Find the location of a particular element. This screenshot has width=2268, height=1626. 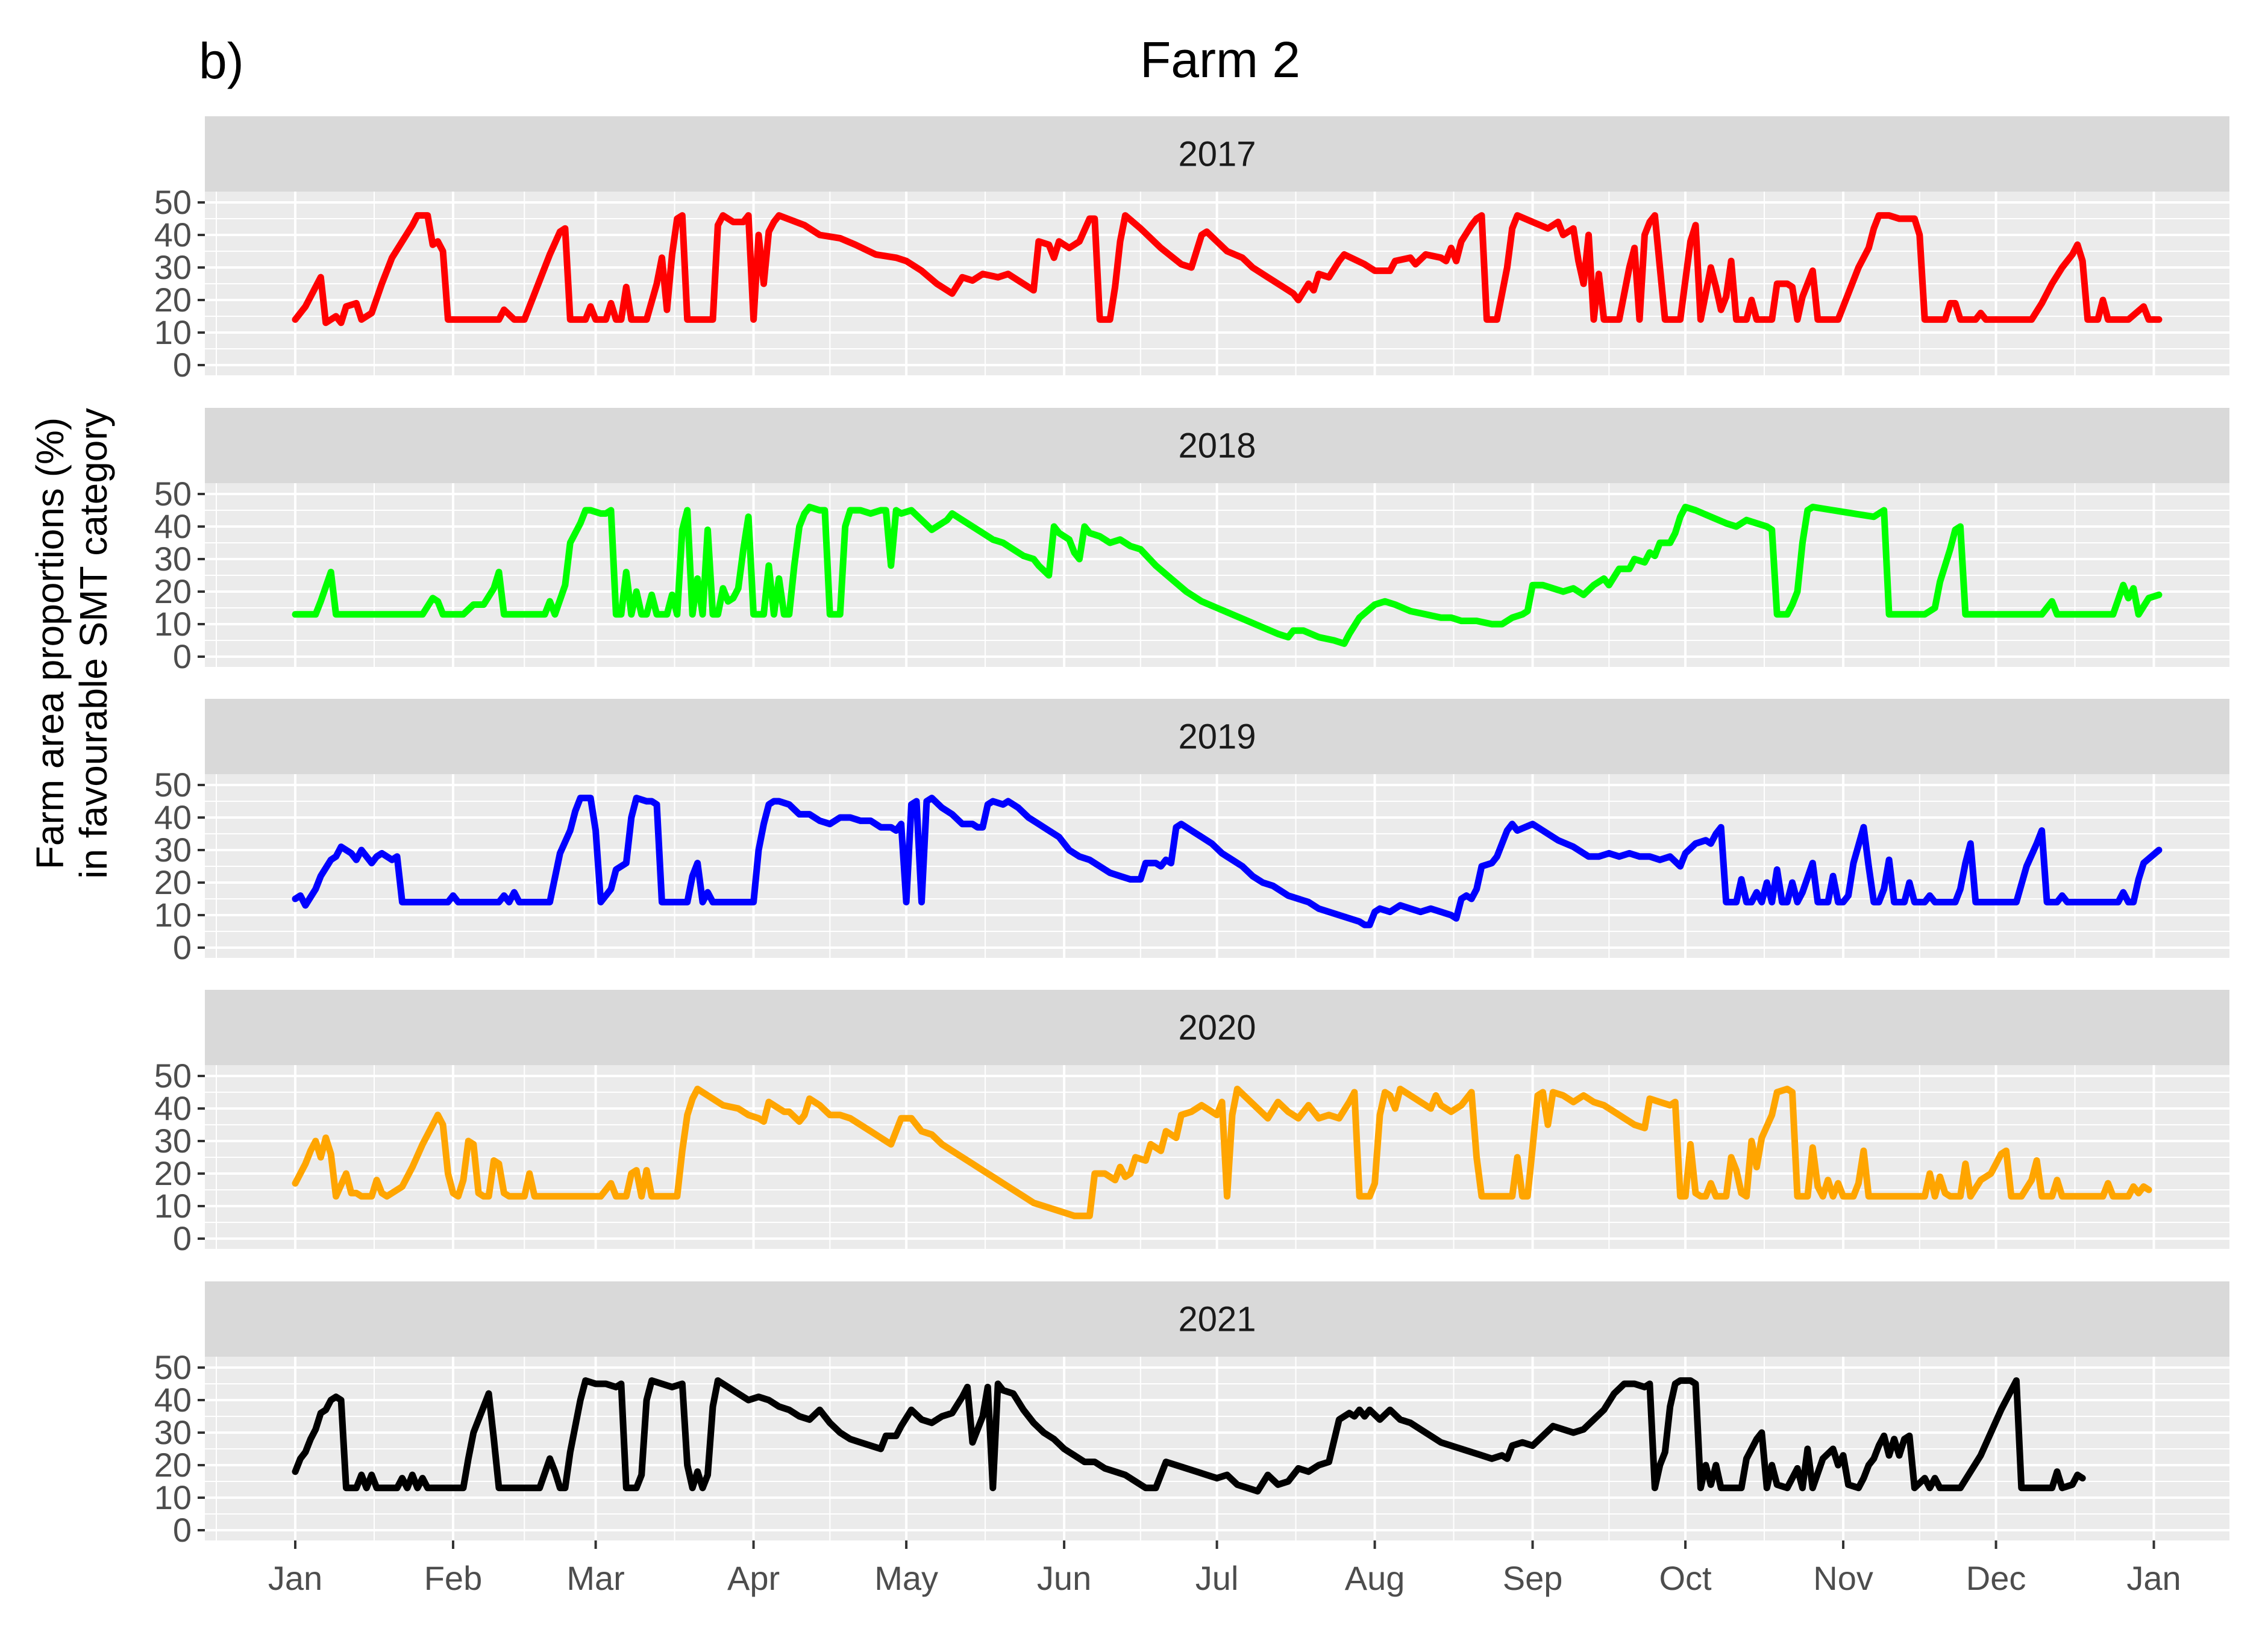

x-tick-label: Nov is located at coordinates (1843, 1578).